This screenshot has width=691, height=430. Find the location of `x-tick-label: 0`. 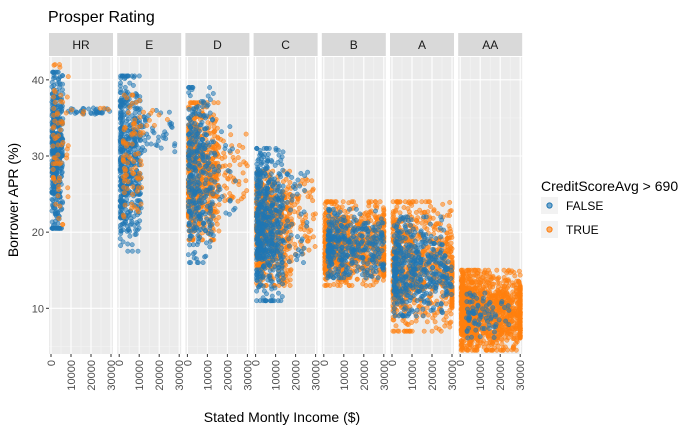

x-tick-label: 0 is located at coordinates (325, 363).